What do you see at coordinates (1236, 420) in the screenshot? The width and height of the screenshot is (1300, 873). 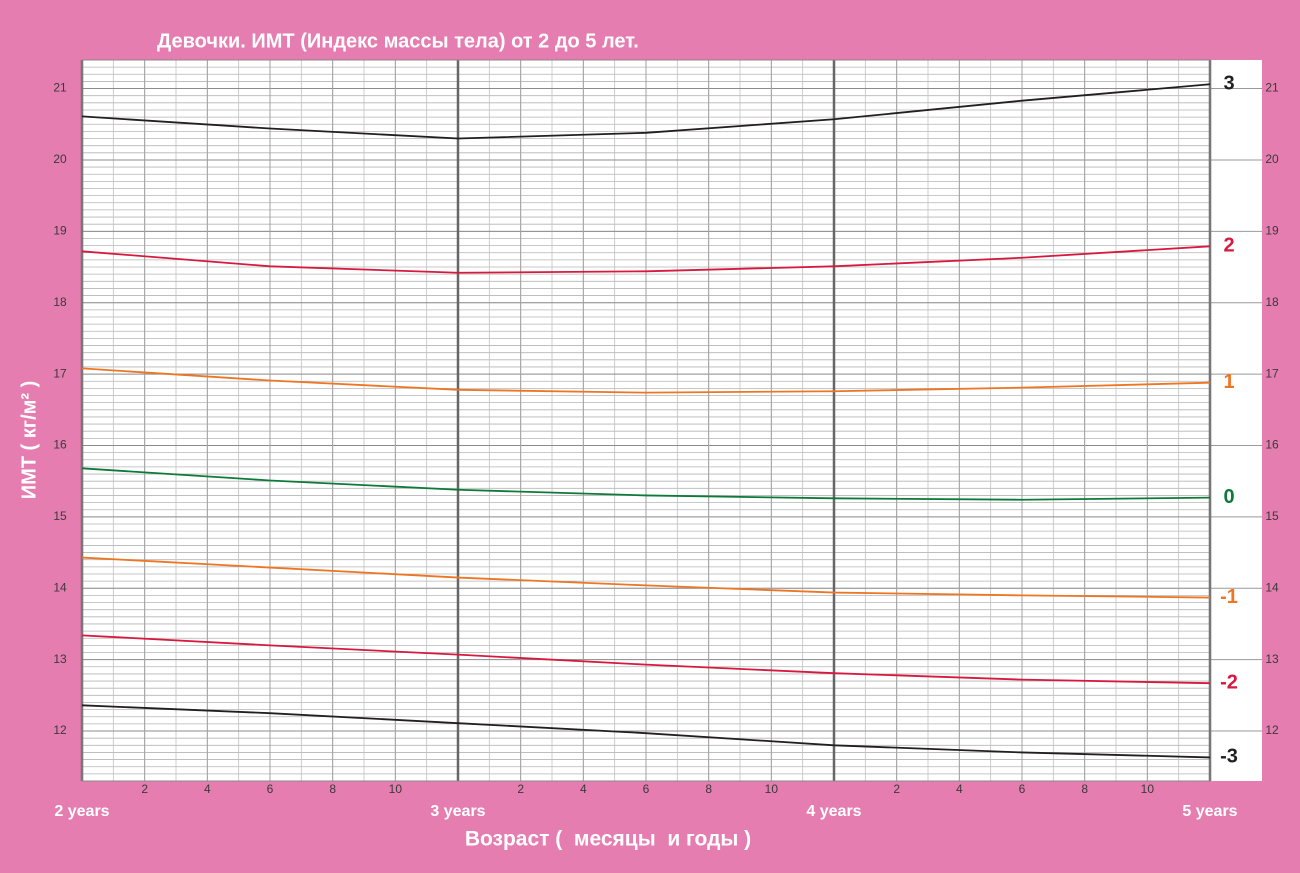 I see `label-strip` at bounding box center [1236, 420].